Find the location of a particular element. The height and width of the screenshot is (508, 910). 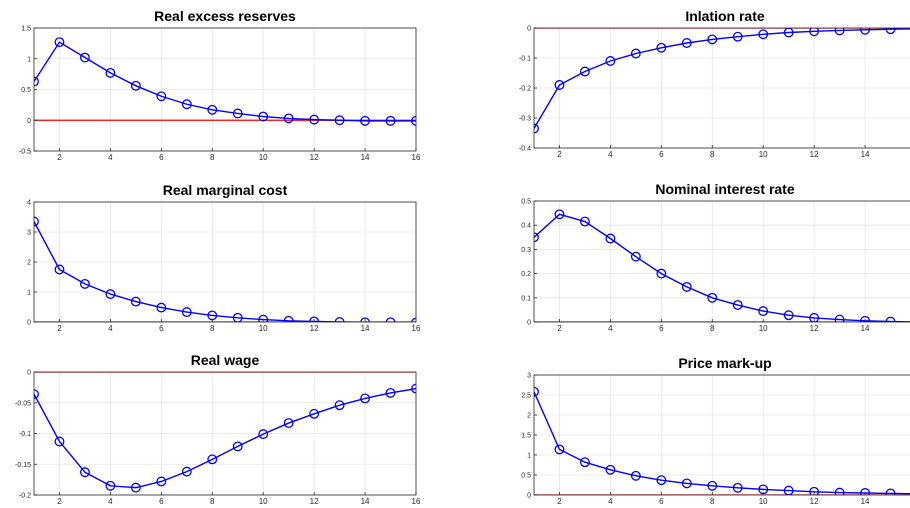

y-tick-label: 1.5 is located at coordinates (526, 436).